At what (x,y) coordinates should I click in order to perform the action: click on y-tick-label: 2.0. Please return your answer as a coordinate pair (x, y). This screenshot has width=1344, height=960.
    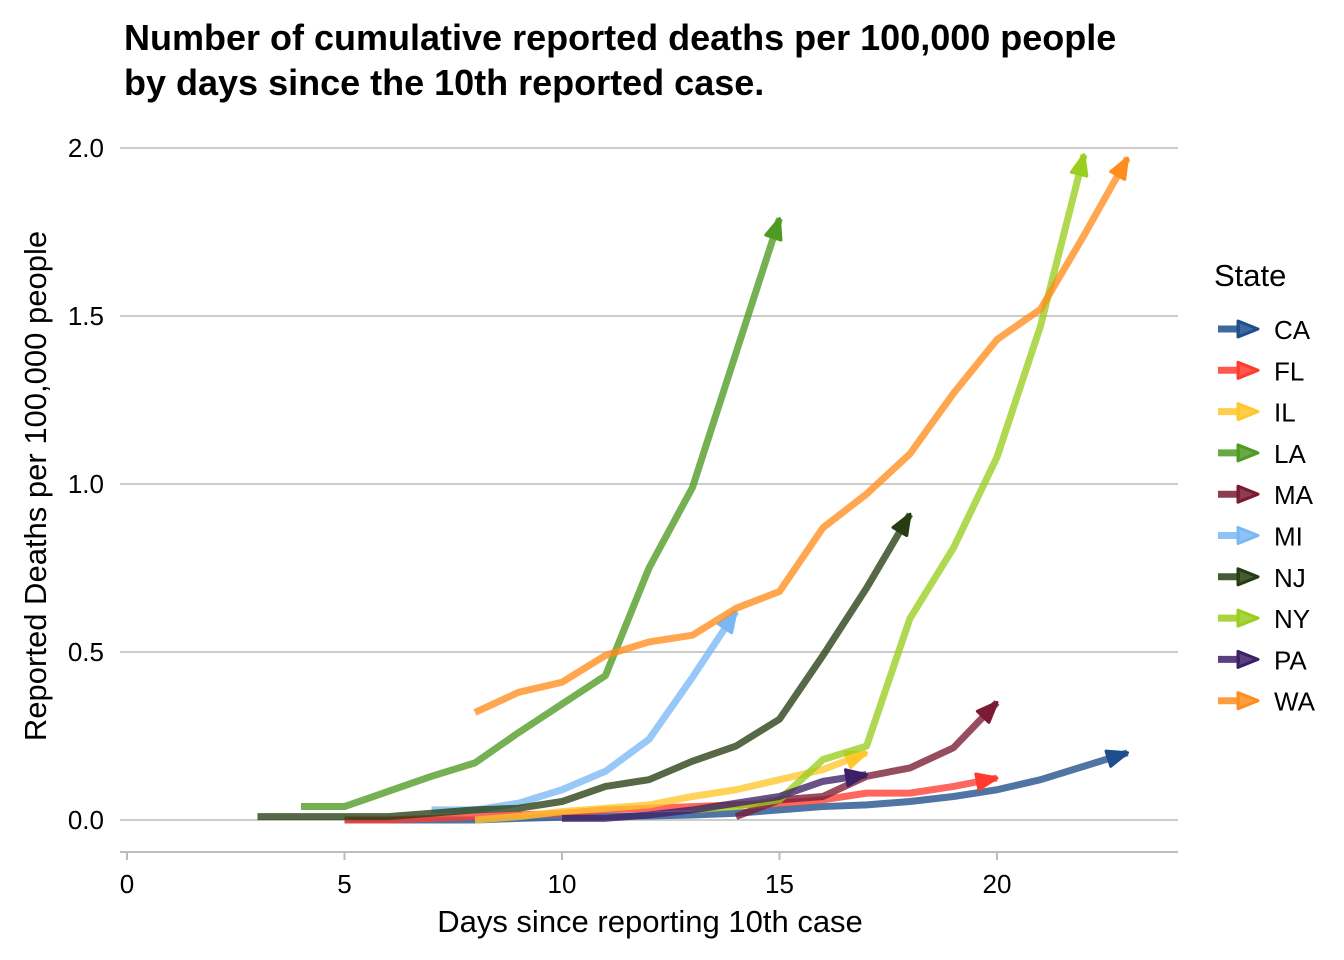
    Looking at the image, I should click on (86, 148).